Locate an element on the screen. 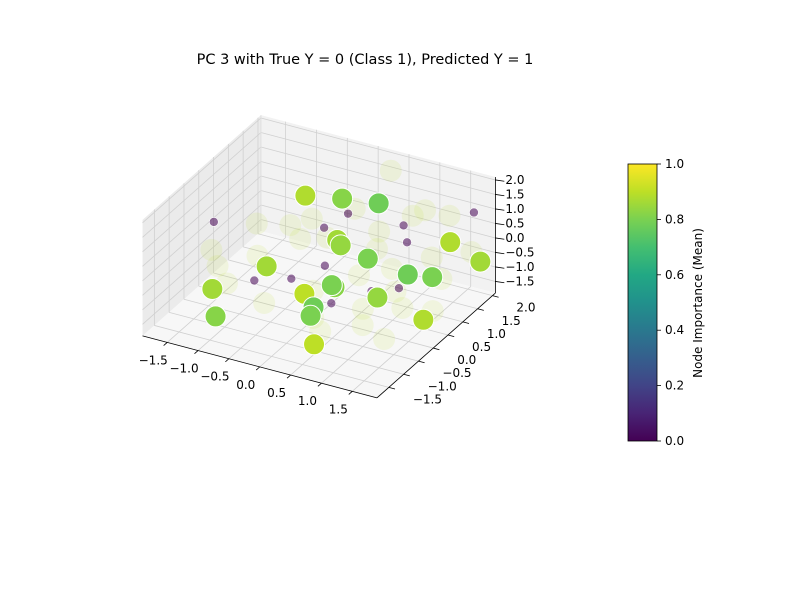 This screenshot has width=800, height=600. x-tick-label: 0.0 is located at coordinates (245, 385).